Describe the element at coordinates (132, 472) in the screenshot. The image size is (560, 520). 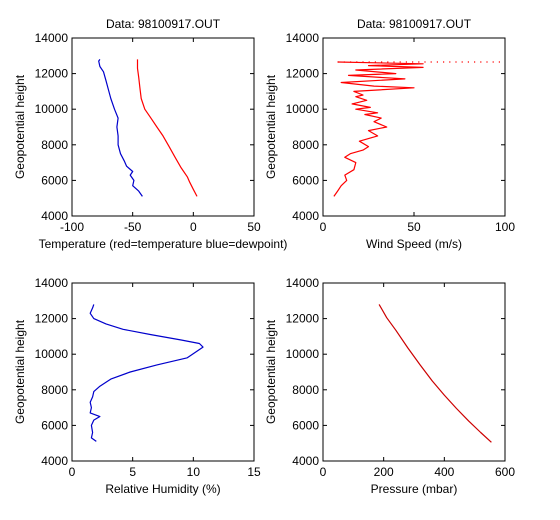
I see `plot3-xtick-label: 5` at that location.